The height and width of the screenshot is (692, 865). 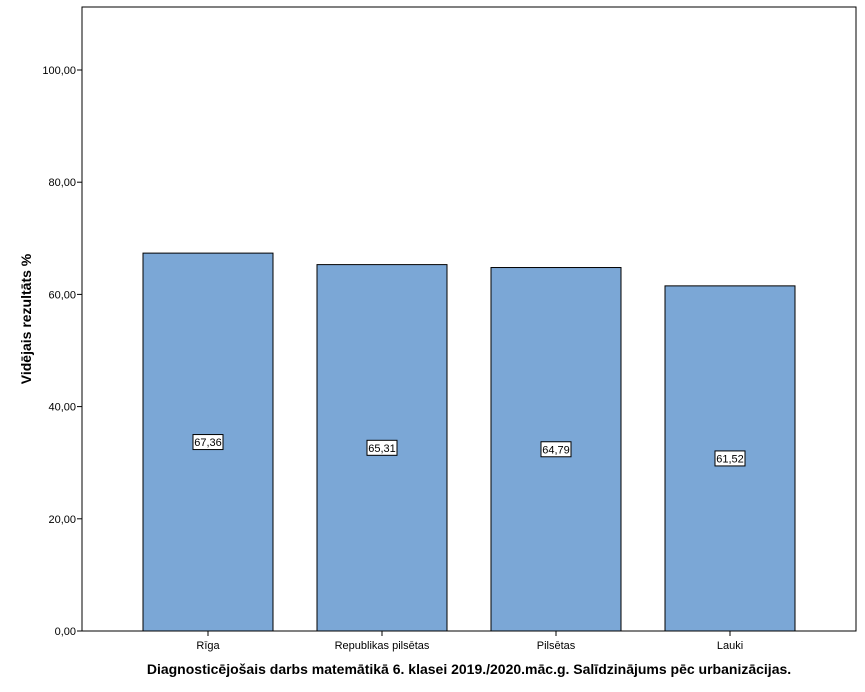 What do you see at coordinates (62, 351) in the screenshot?
I see `y-axis-ticks: 0,00 20,00 40,00 60,00 80,00 100,00` at bounding box center [62, 351].